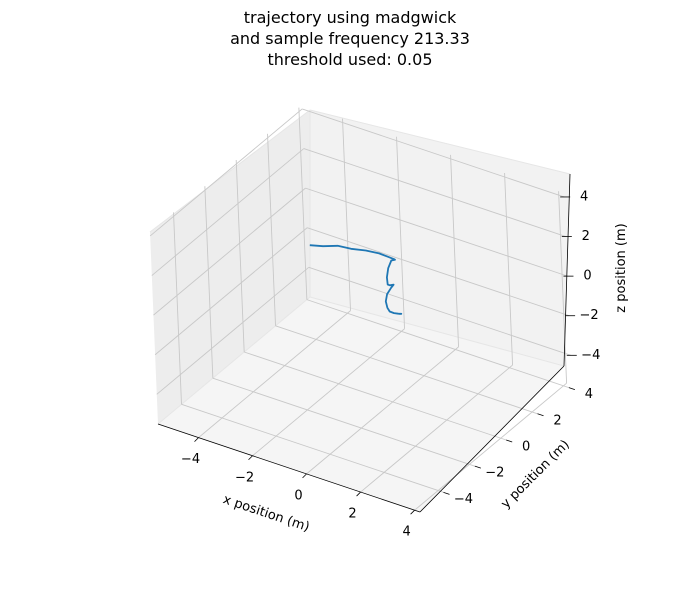  What do you see at coordinates (589, 394) in the screenshot?
I see `y-tick-label: 4` at bounding box center [589, 394].